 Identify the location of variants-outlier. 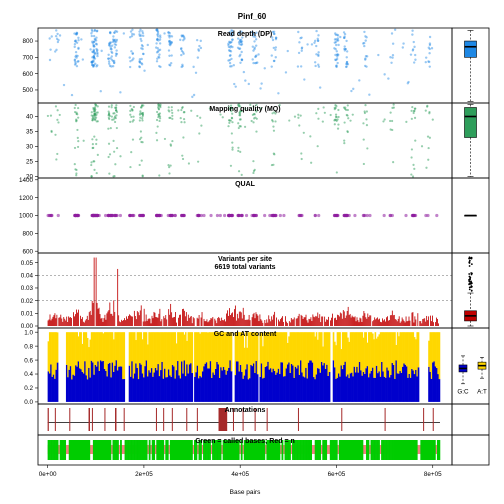
(469, 260).